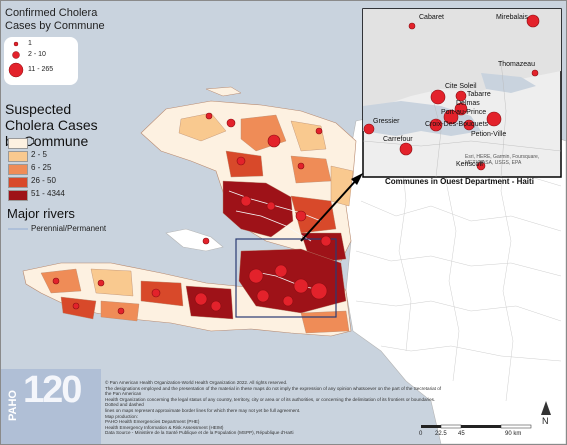 The width and height of the screenshot is (567, 445). I want to click on disclaimer-line: PAHO Health Emergencies Department (PHE), so click(152, 422).